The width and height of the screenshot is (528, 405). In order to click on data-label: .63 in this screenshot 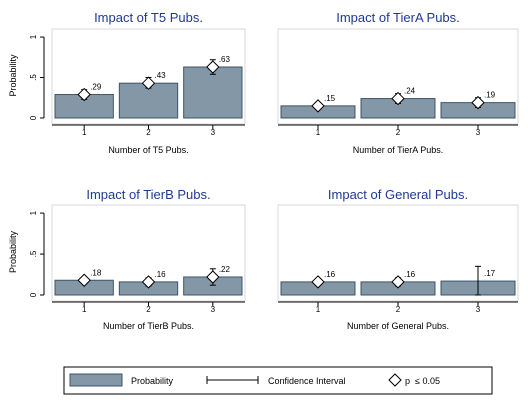, I will do `click(225, 59)`.